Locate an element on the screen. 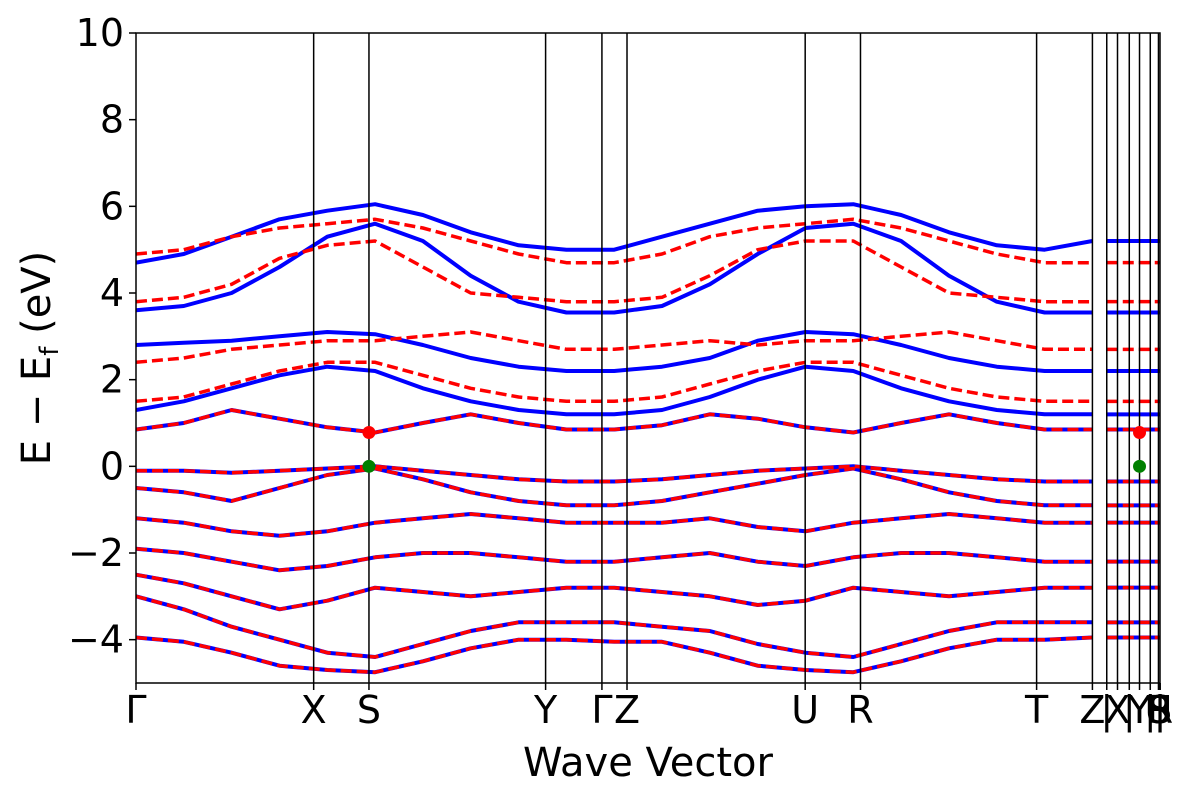 The image size is (1200, 800). x-tick-label-5: Z is located at coordinates (627, 710).